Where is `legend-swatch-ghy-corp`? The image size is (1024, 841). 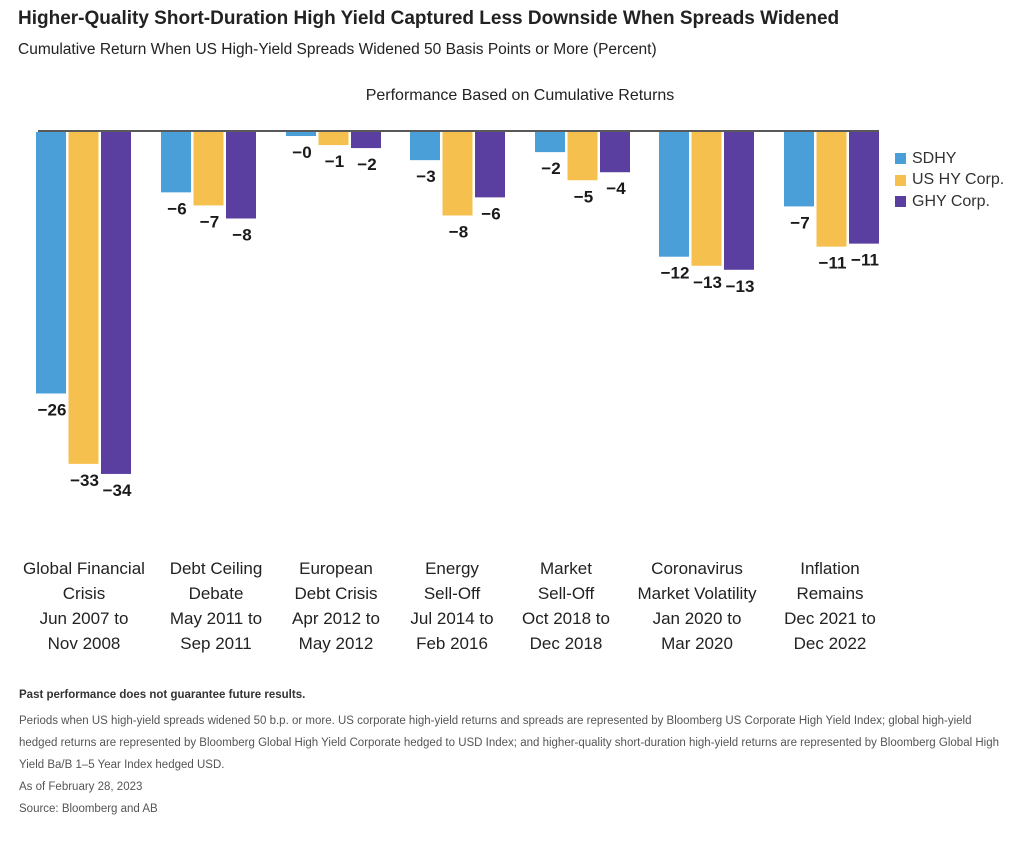 legend-swatch-ghy-corp is located at coordinates (900, 202).